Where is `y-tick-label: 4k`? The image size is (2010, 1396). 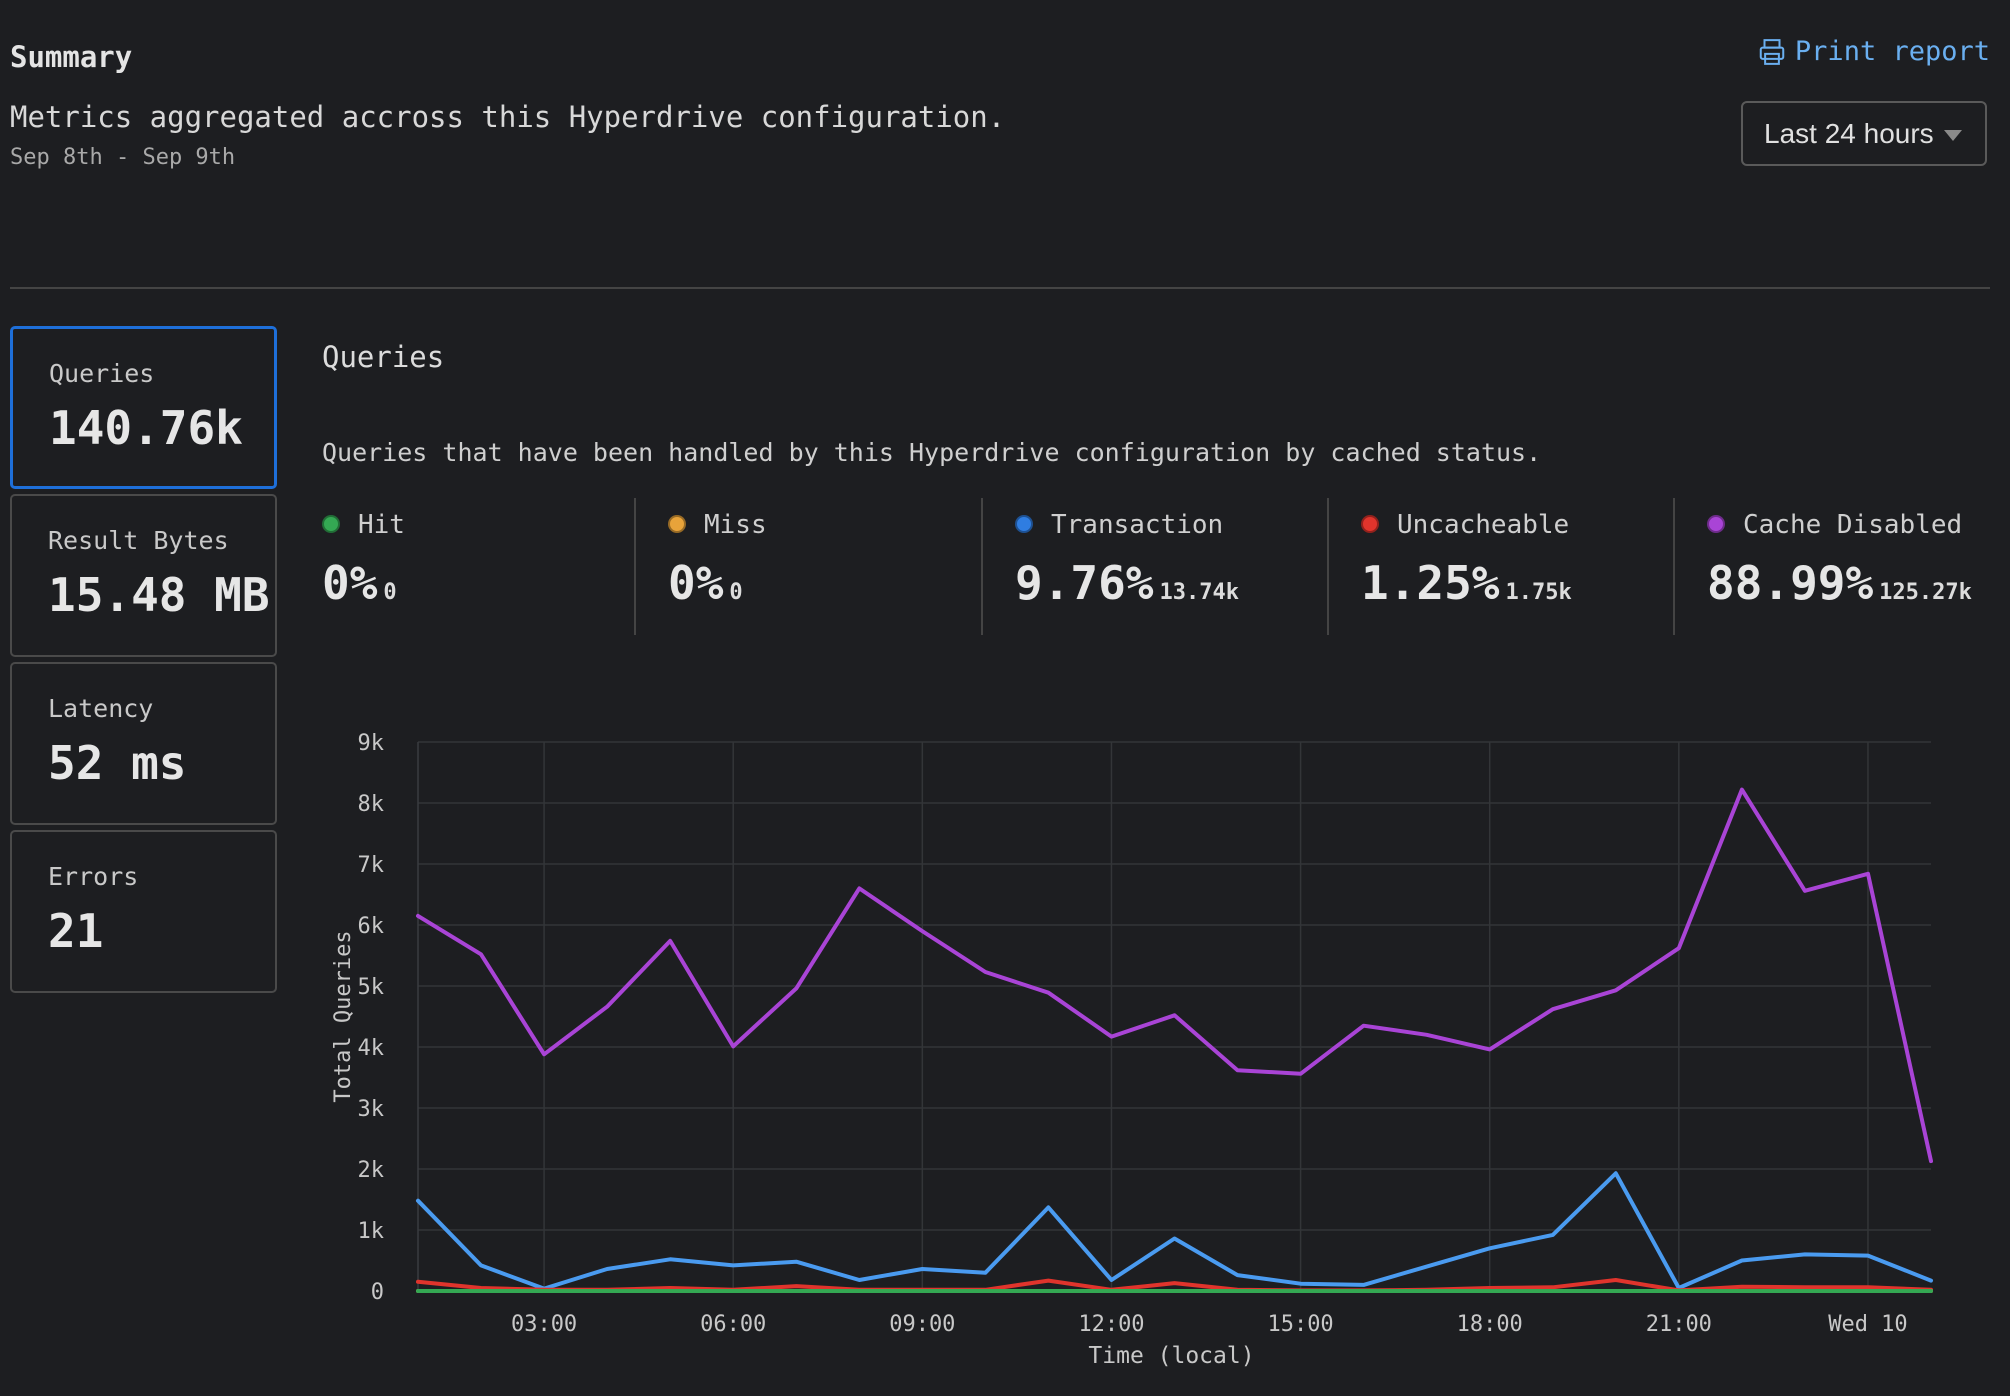 y-tick-label: 4k is located at coordinates (371, 1048).